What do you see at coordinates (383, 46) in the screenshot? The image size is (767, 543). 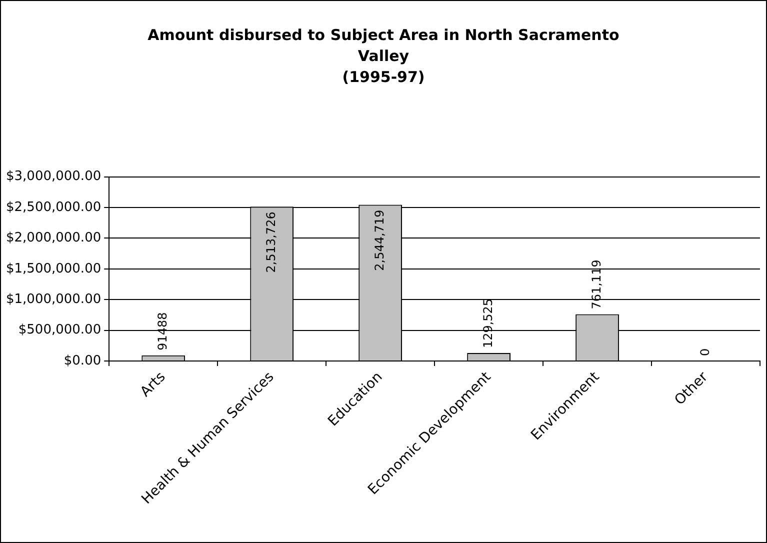 I see `chart-title: Amount disbursed to Subject Area in North Sacramento Valley` at bounding box center [383, 46].